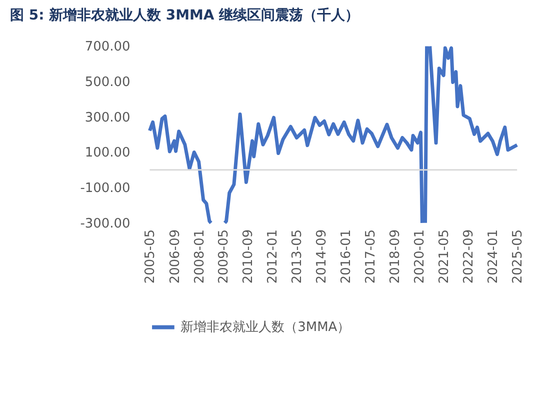  What do you see at coordinates (420, 256) in the screenshot?
I see `x-tick-label: 2020-01` at bounding box center [420, 256].